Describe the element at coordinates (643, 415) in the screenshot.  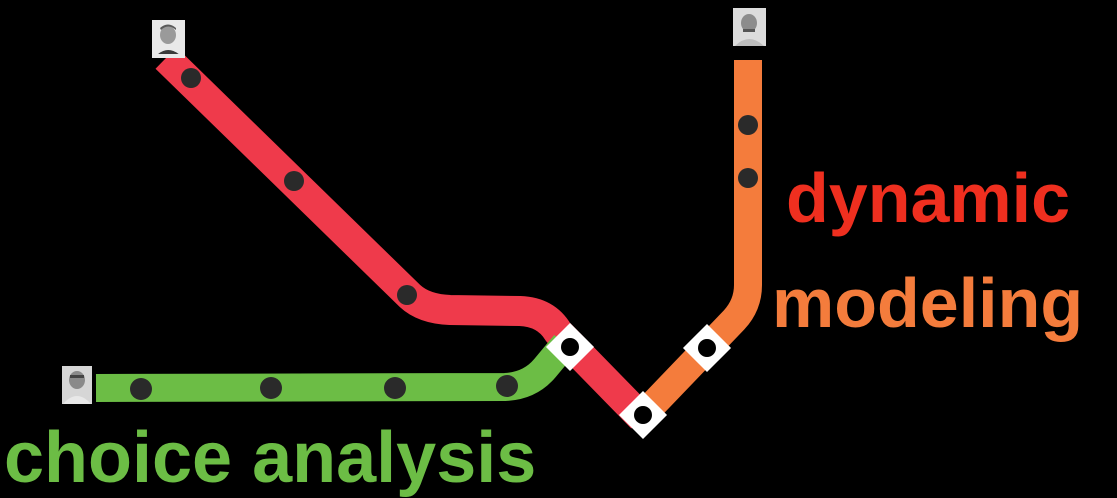
I see `transfer-station-red-orange` at that location.